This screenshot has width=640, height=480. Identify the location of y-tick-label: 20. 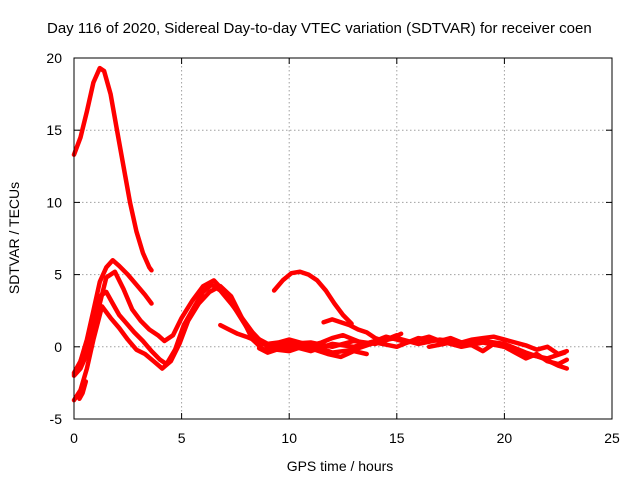
(54, 58).